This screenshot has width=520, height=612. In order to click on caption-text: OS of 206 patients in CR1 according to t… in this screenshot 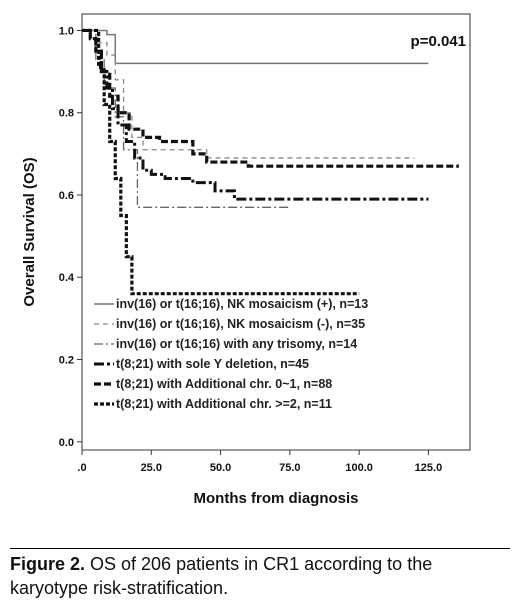, I will do `click(221, 576)`.